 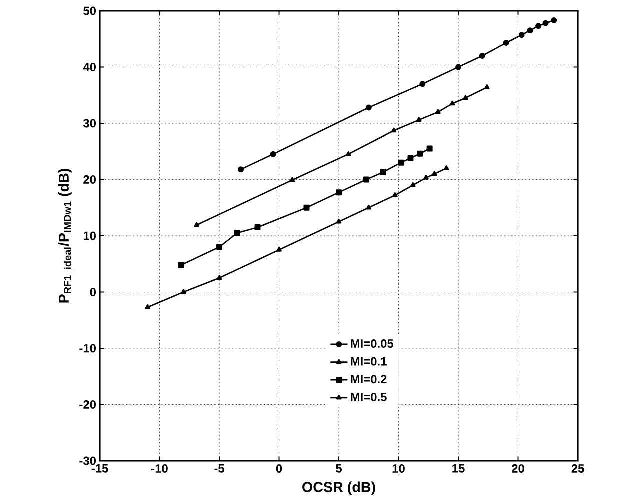 What do you see at coordinates (90, 236) in the screenshot?
I see `y-tick-label: 10` at bounding box center [90, 236].